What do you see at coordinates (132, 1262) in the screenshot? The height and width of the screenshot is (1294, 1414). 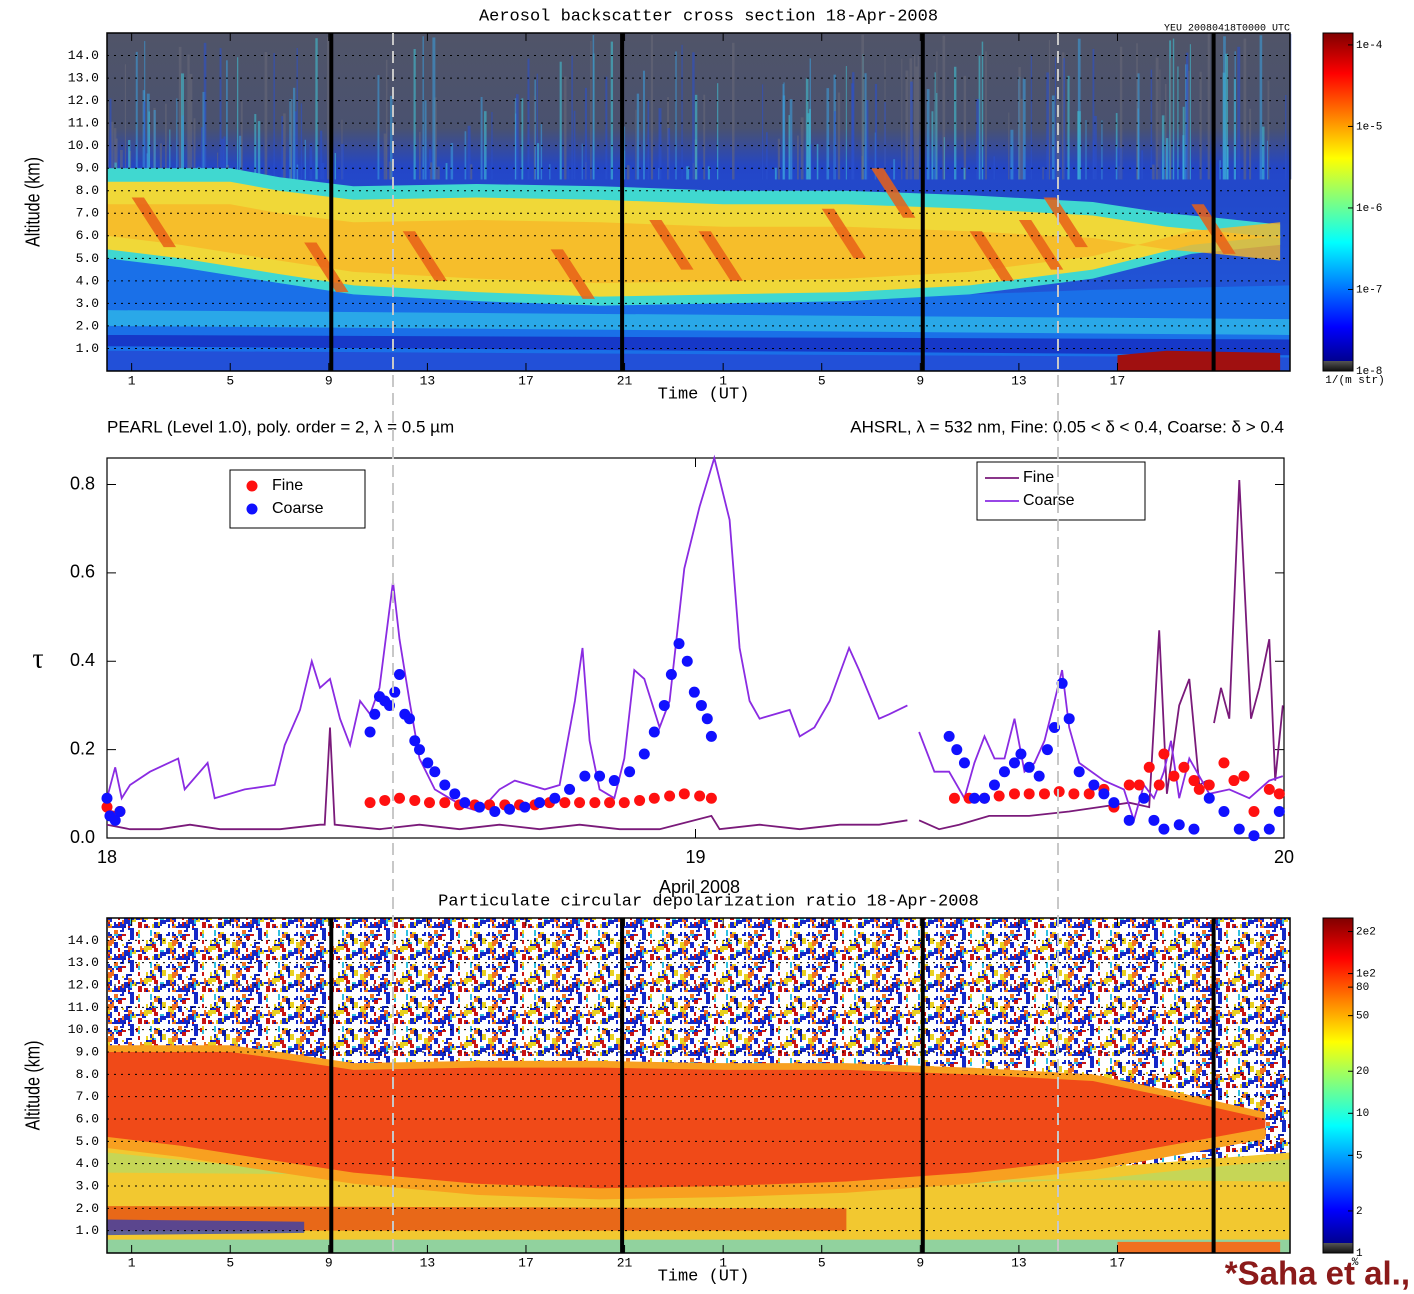 I see `x-tick-label: 1` at bounding box center [132, 1262].